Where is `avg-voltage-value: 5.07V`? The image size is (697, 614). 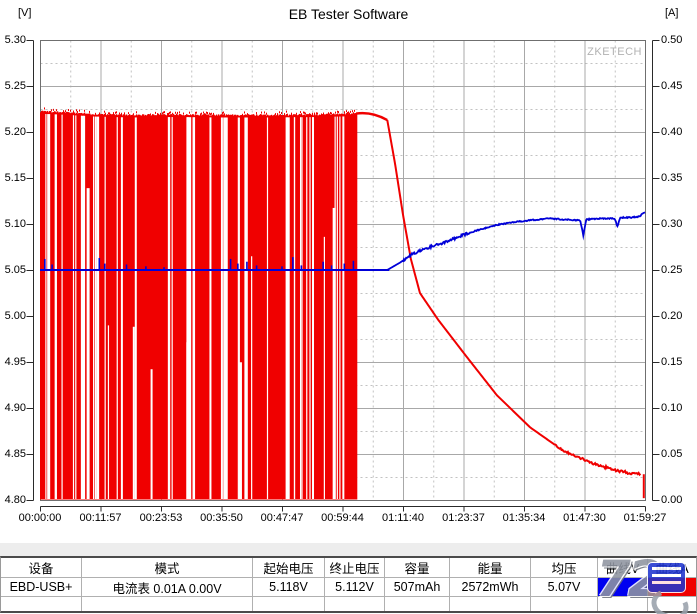
avg-voltage-value: 5.07V is located at coordinates (564, 587).